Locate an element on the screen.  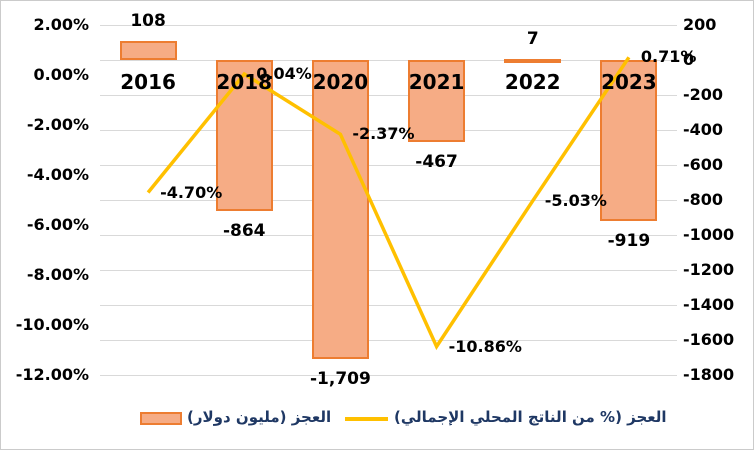
right-axis-tick: -1400 is located at coordinates (709, 304).